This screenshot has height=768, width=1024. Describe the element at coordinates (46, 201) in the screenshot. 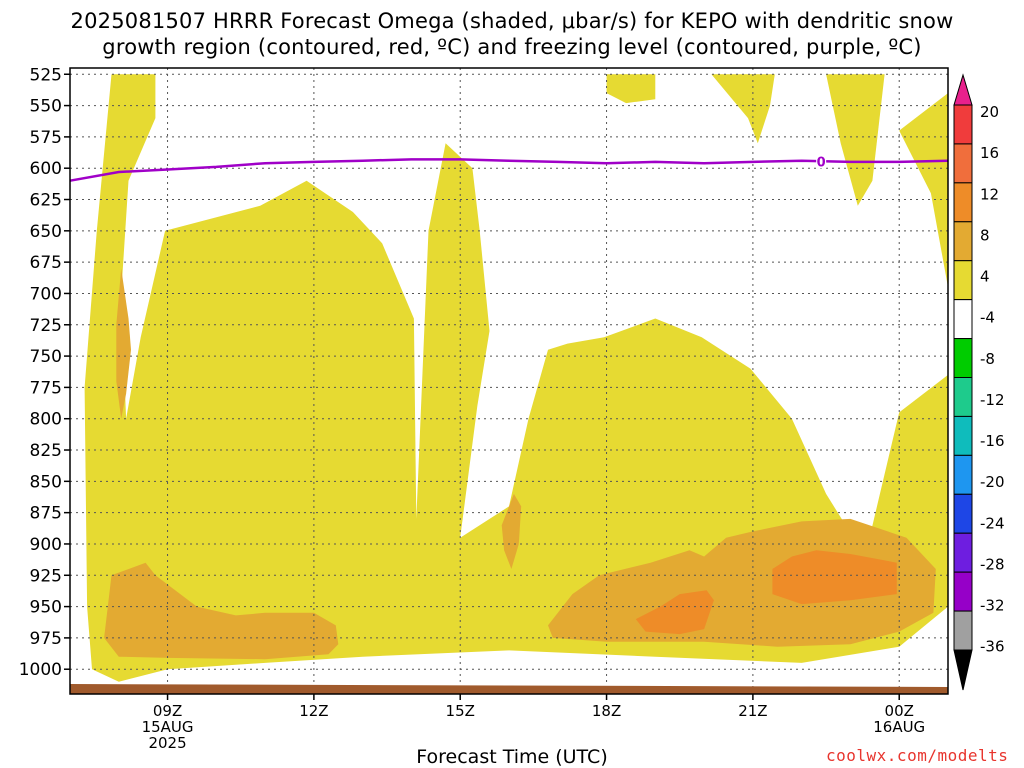

I see `y-tick-label: 625` at that location.